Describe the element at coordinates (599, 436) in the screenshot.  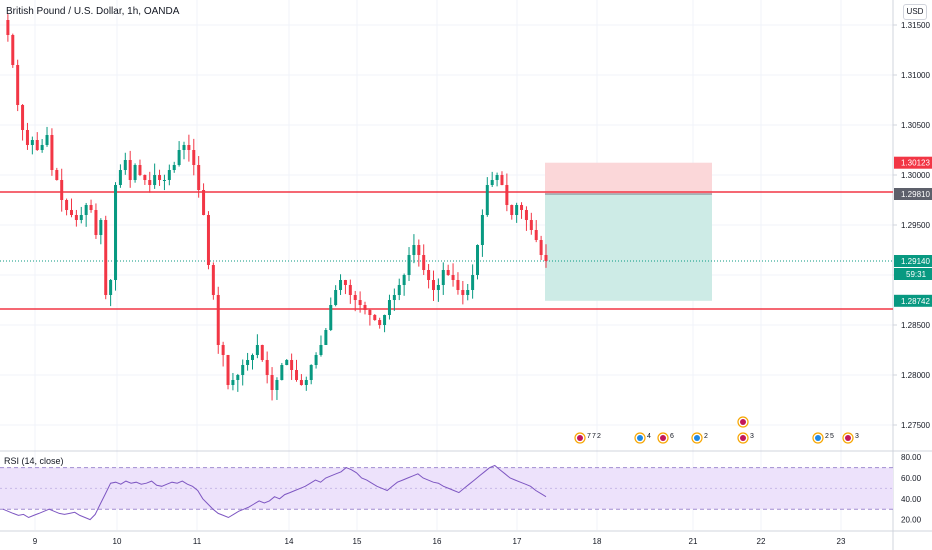
I see `event-count: 2` at that location.